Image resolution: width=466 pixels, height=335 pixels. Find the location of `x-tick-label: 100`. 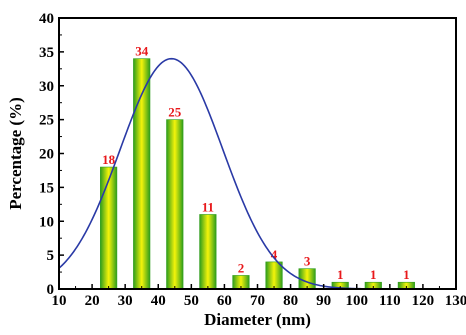

x-tick-label: 100 is located at coordinates (357, 301).